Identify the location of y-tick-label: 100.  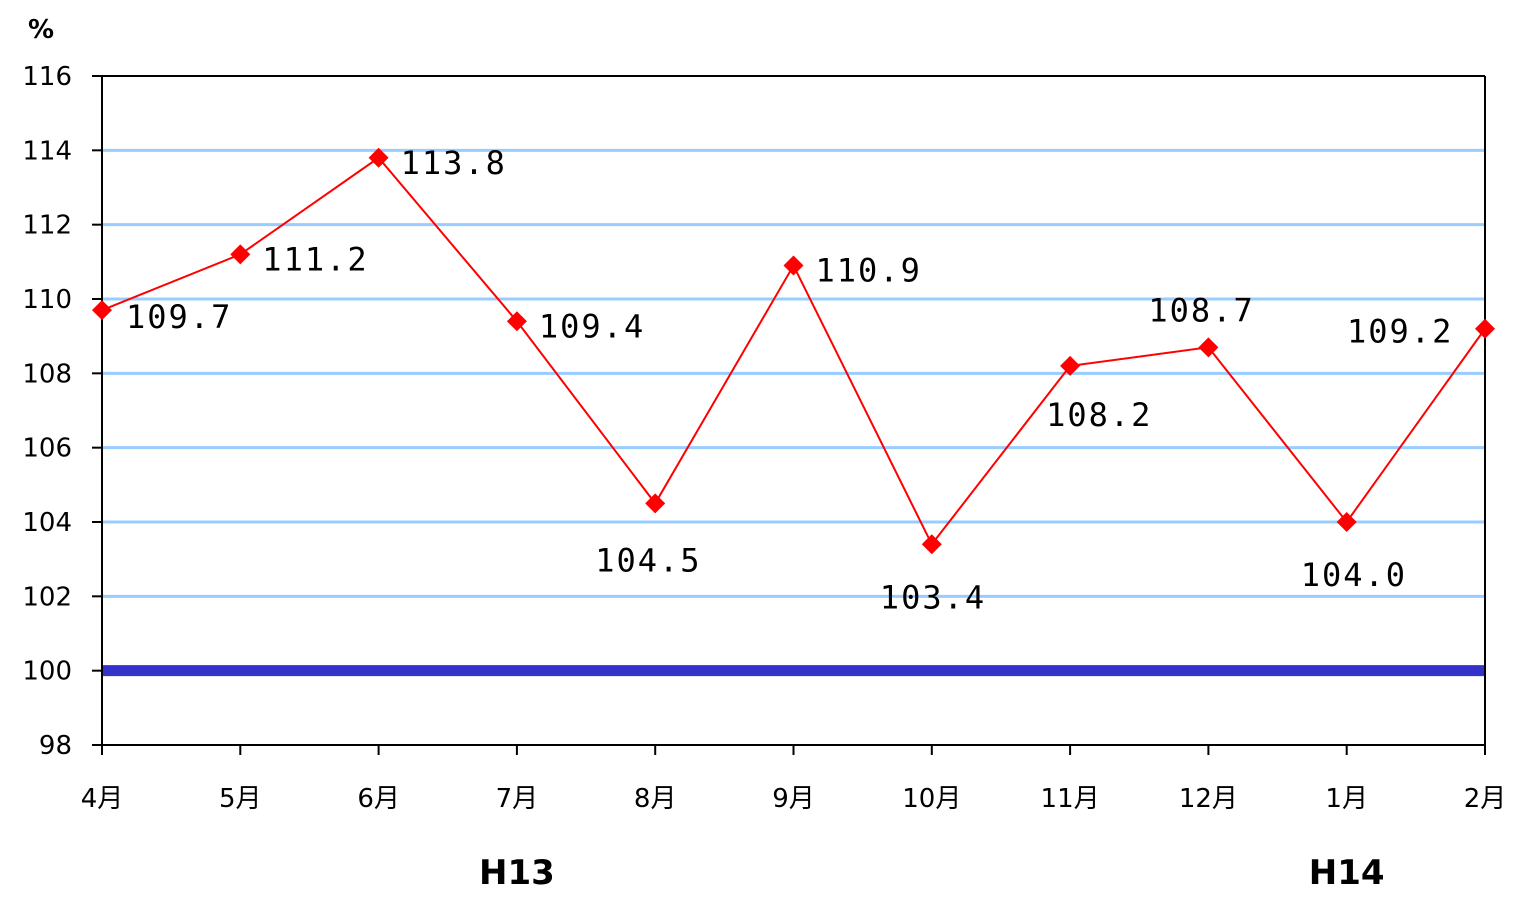
(47, 672).